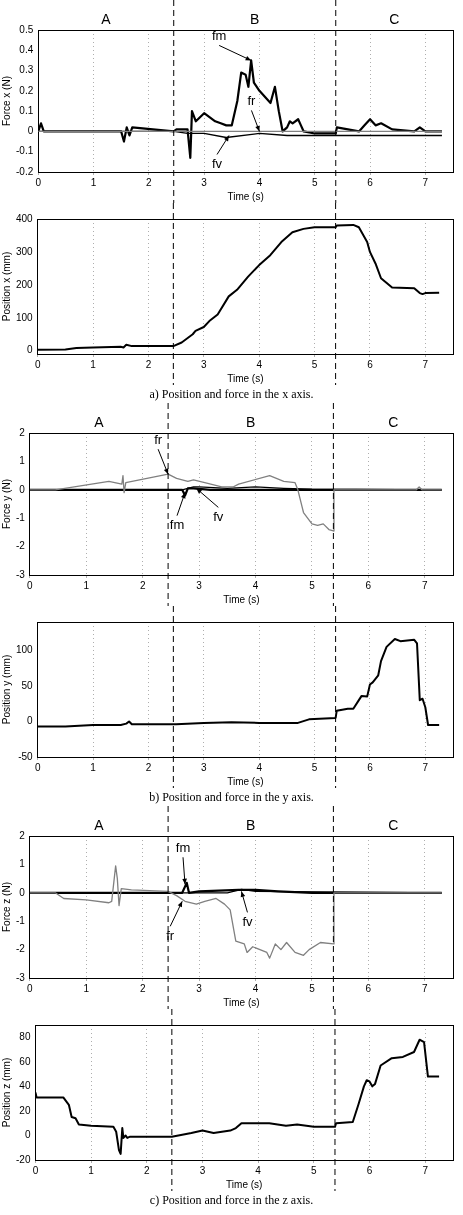 The height and width of the screenshot is (1215, 463). I want to click on y-tick-label: -0.2, so click(25, 171).